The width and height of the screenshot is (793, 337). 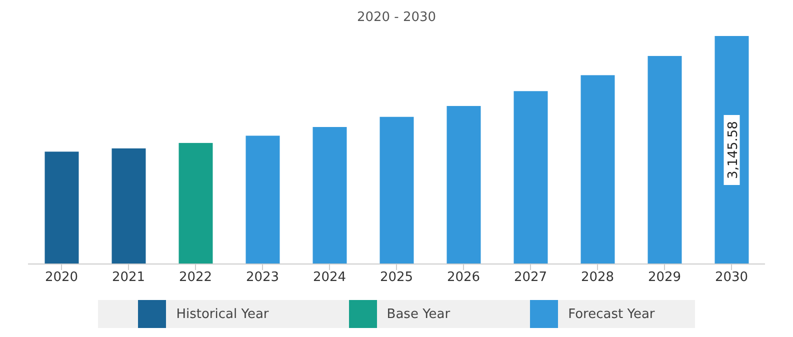 What do you see at coordinates (531, 278) in the screenshot?
I see `x-tick-label: 2027` at bounding box center [531, 278].